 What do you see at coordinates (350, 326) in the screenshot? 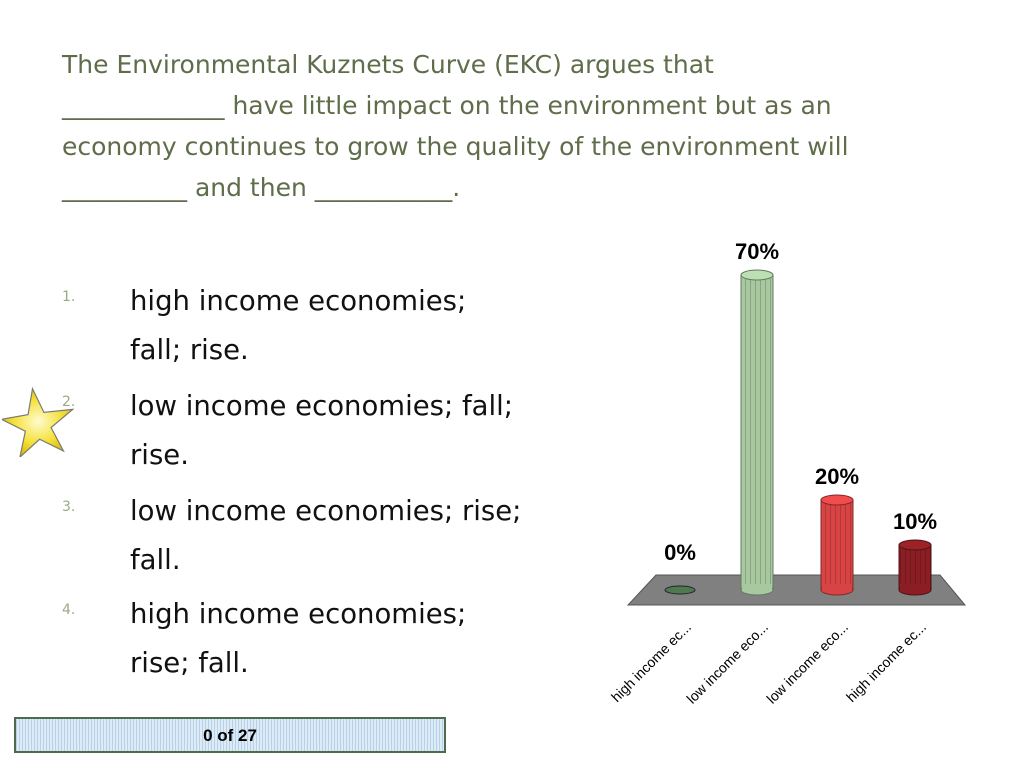
I see `option-text: high income economies; fall; rise.` at bounding box center [350, 326].